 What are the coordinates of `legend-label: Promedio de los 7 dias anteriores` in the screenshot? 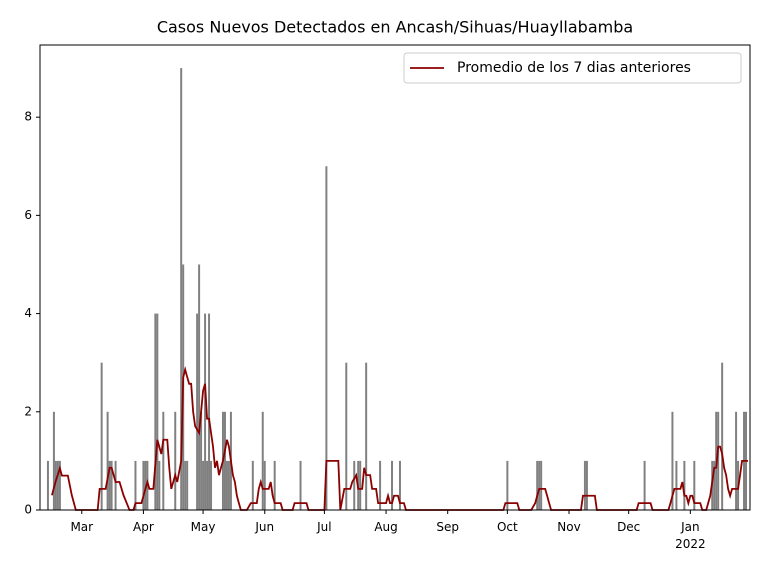 It's located at (574, 68).